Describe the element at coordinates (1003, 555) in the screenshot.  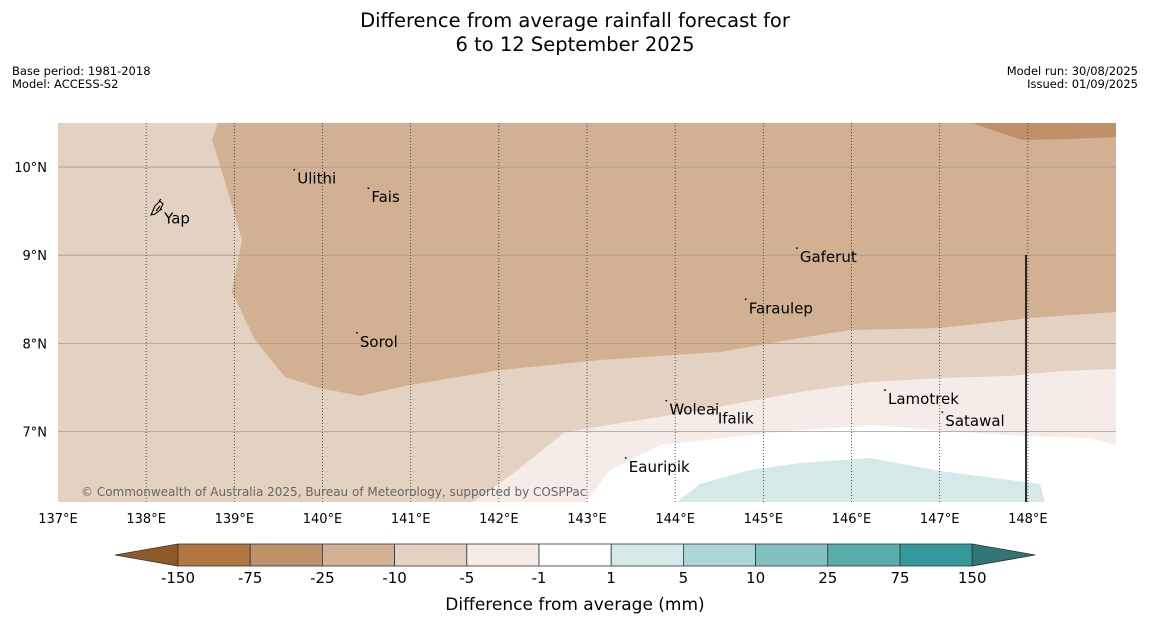
I see `colorbar-extend-high` at that location.